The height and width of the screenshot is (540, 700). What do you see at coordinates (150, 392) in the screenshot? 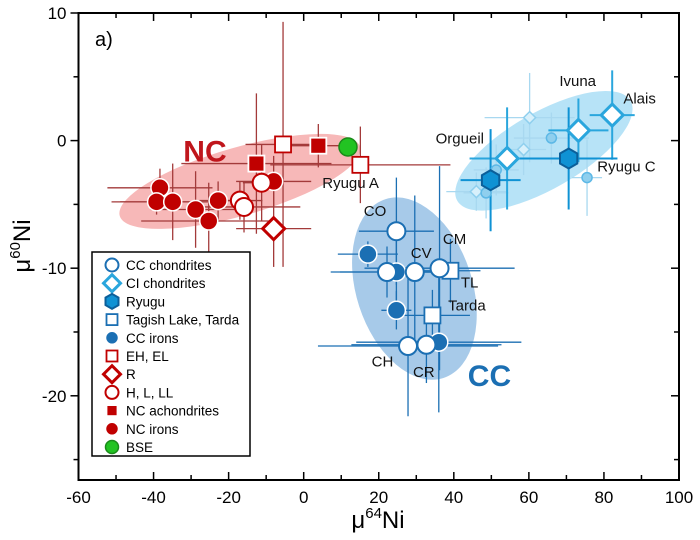
I see `legend-label: H, L, LL` at bounding box center [150, 392].